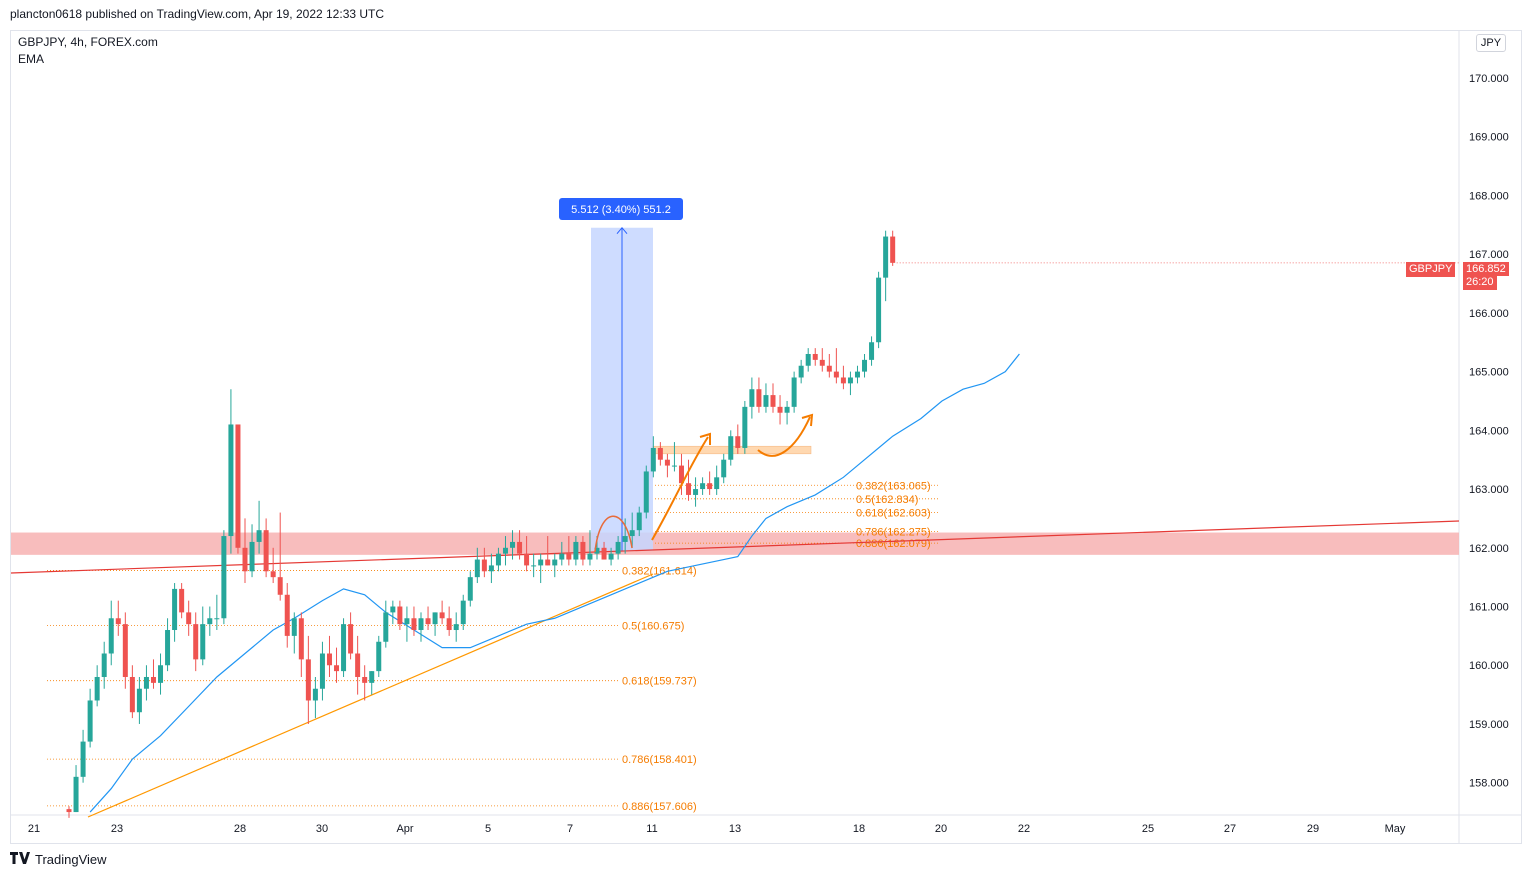 The image size is (1533, 878). Describe the element at coordinates (1489, 608) in the screenshot. I see `y-tick-label: 161.000` at that location.